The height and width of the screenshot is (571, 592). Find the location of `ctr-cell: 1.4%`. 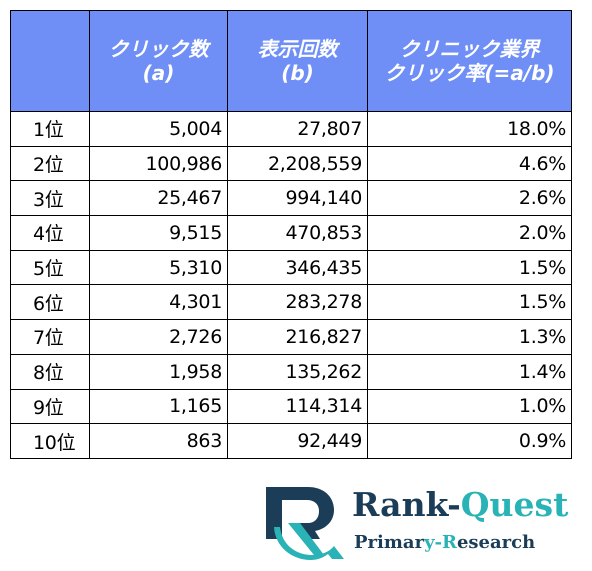

ctr-cell: 1.4% is located at coordinates (469, 371).